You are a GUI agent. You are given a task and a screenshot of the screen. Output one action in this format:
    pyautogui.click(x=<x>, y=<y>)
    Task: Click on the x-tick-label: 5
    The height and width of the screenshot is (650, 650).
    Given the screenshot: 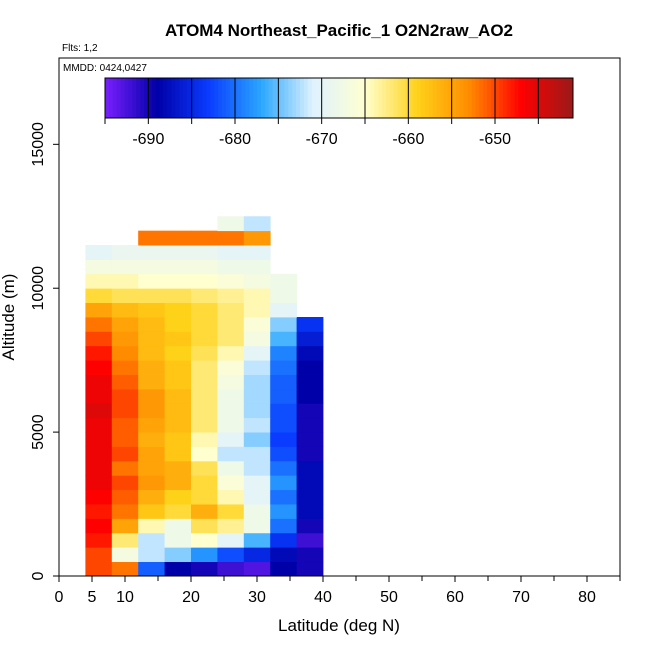 What is the action you would take?
    pyautogui.click(x=92, y=597)
    